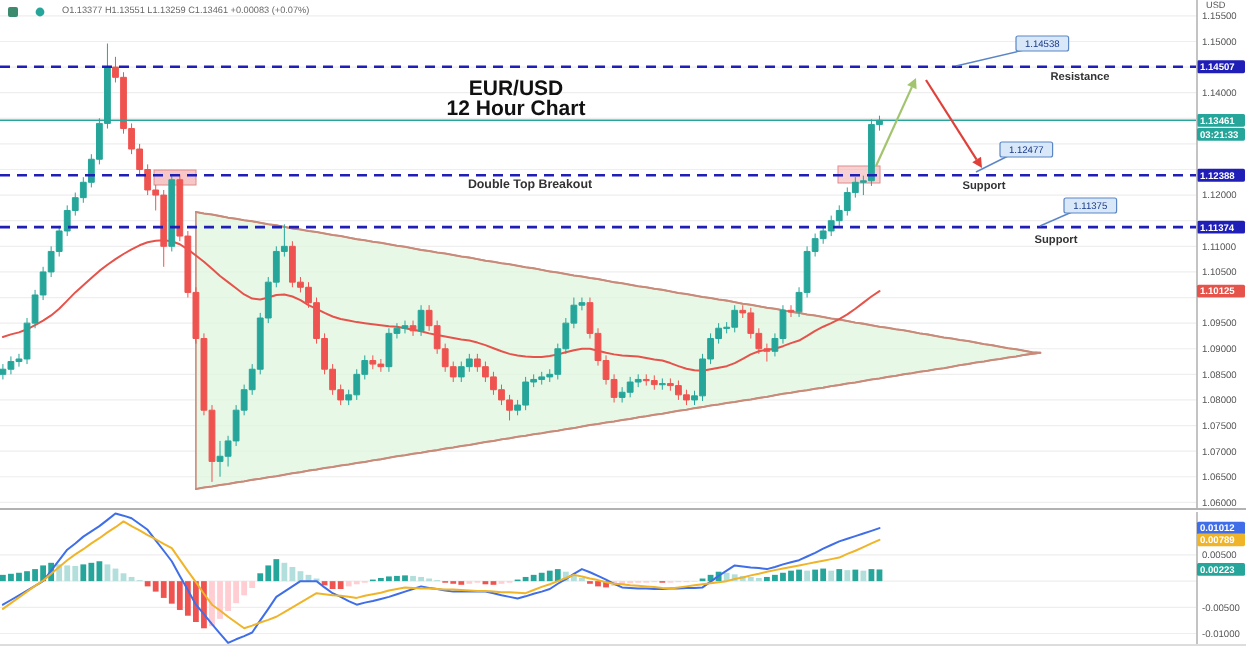 The width and height of the screenshot is (1246, 648). Describe the element at coordinates (516, 99) in the screenshot. I see `text: EUR/USD 12 Hour Chart` at that location.